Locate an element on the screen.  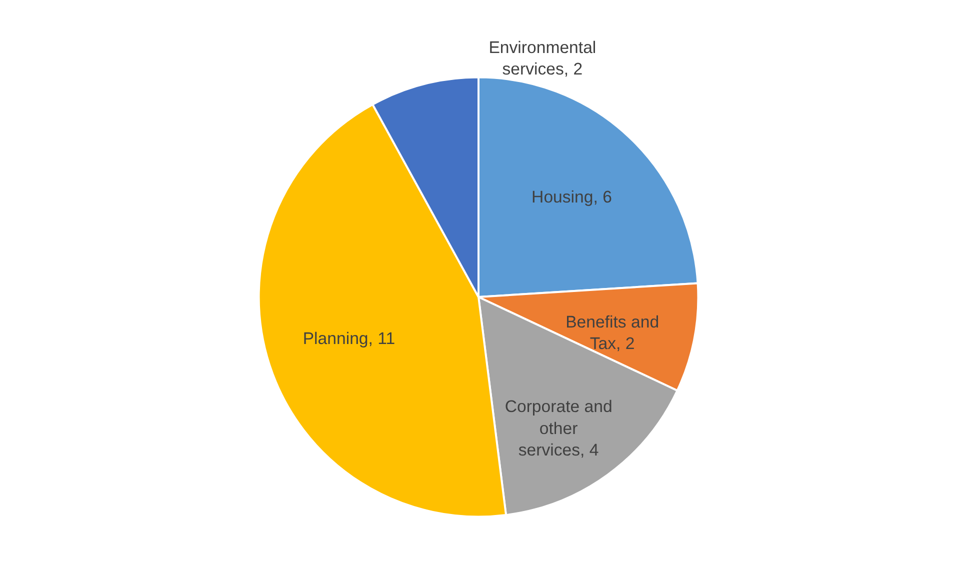
slice-label: Corporate and other services, 4 is located at coordinates (558, 428).